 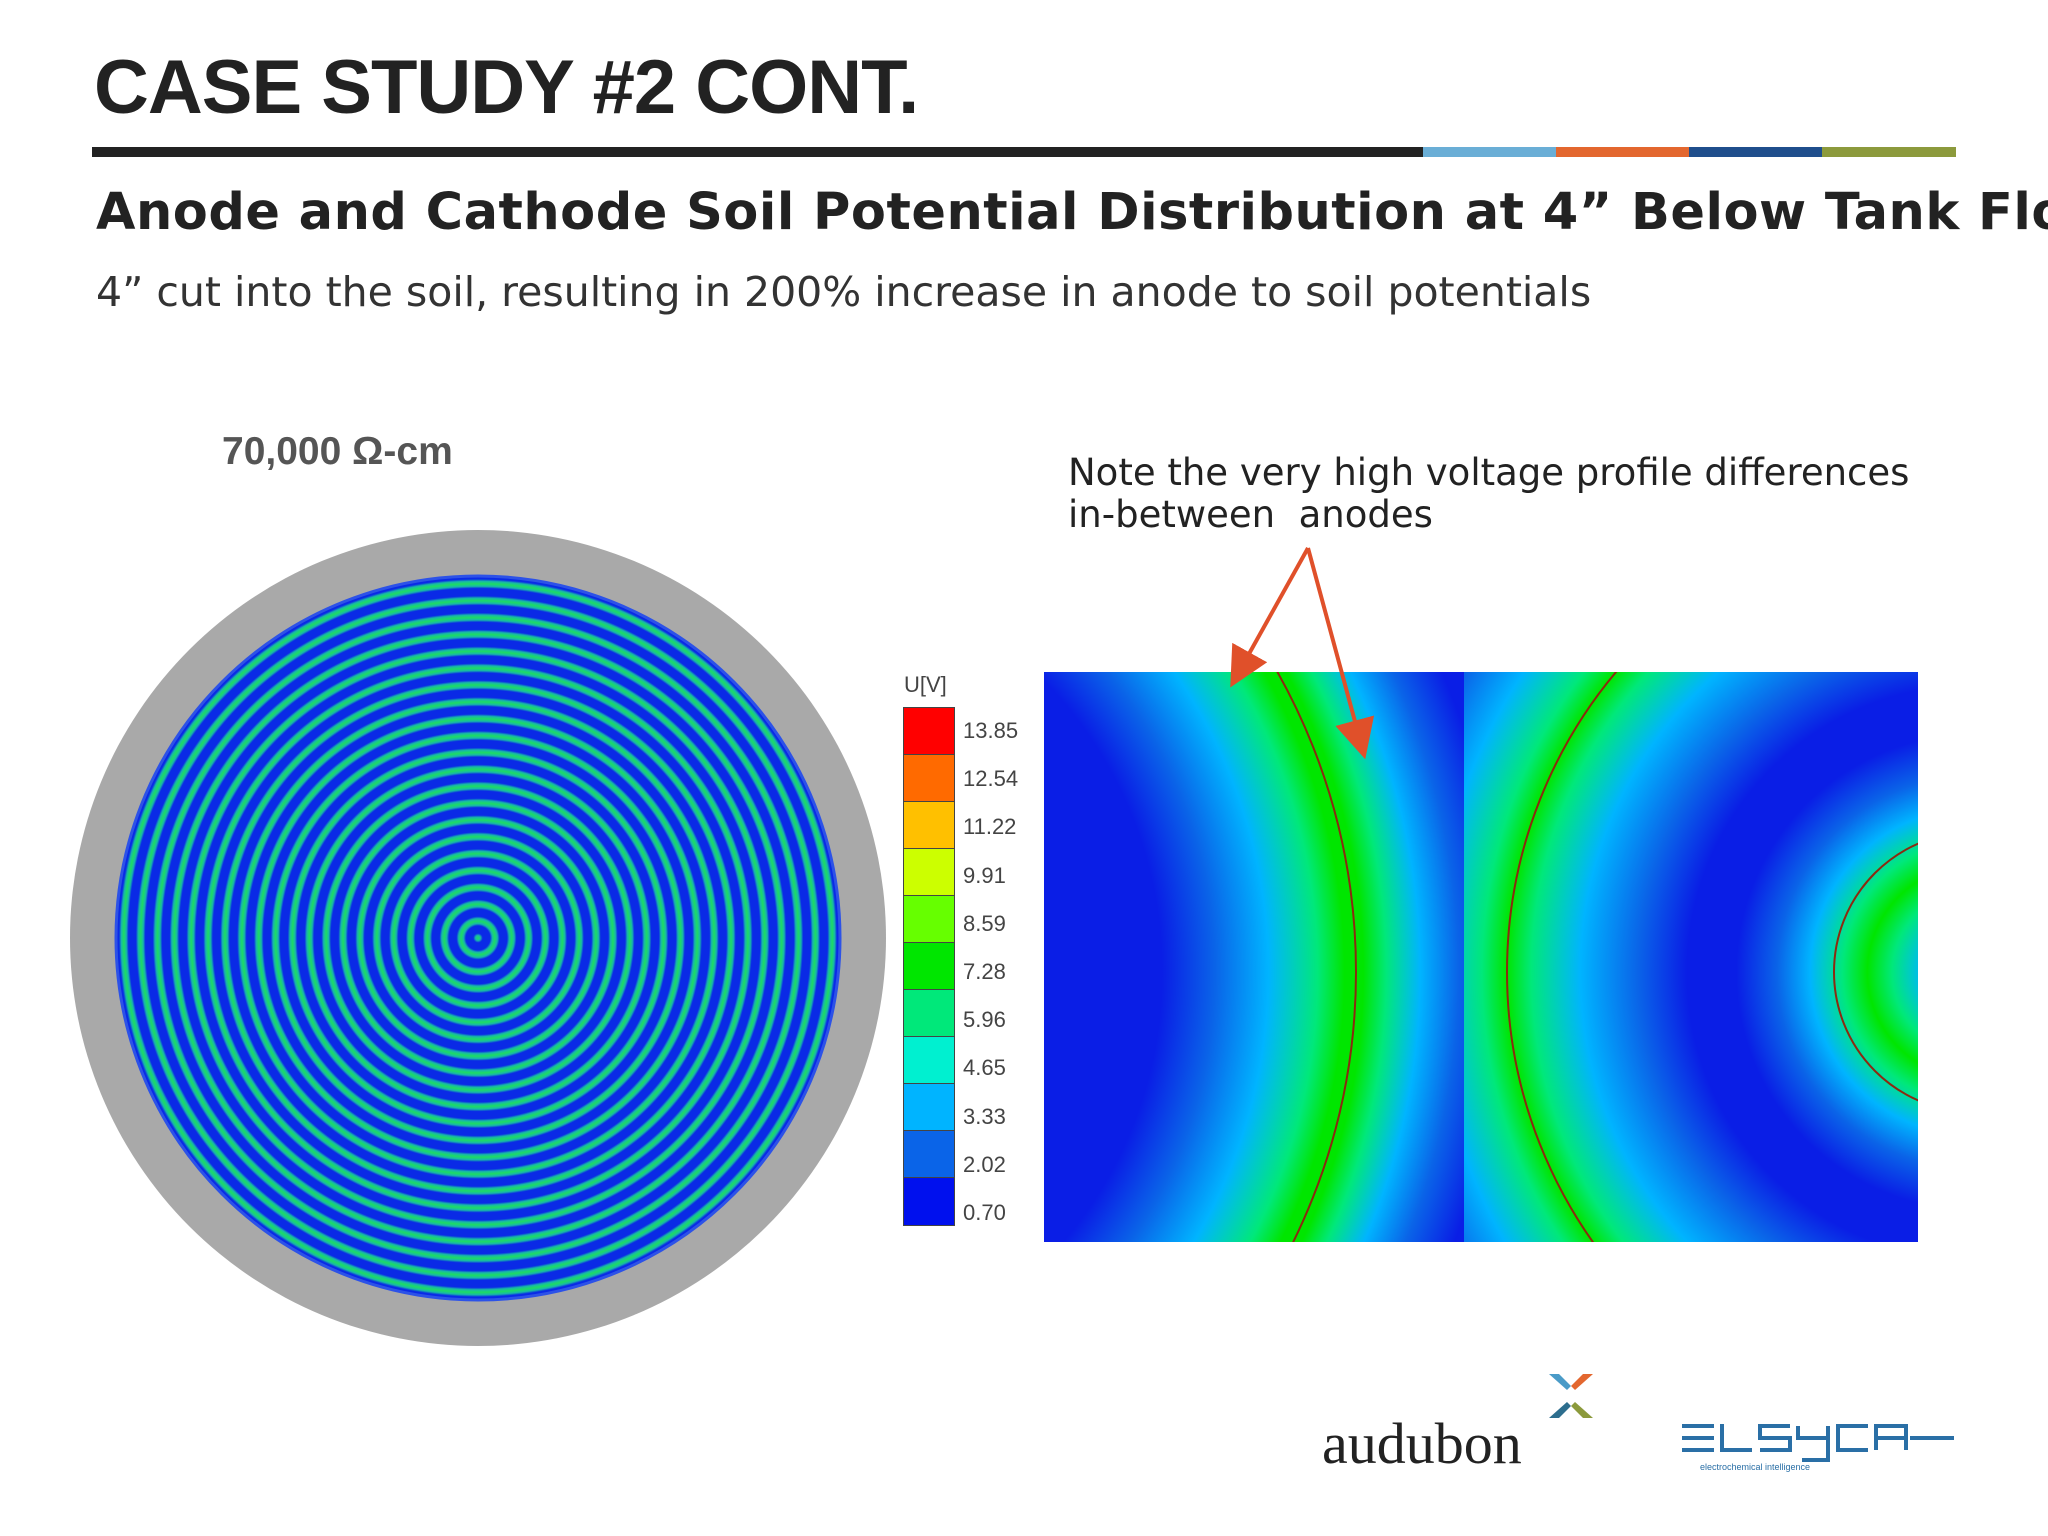 What do you see at coordinates (984, 1020) in the screenshot?
I see `legend-label: 5.96` at bounding box center [984, 1020].